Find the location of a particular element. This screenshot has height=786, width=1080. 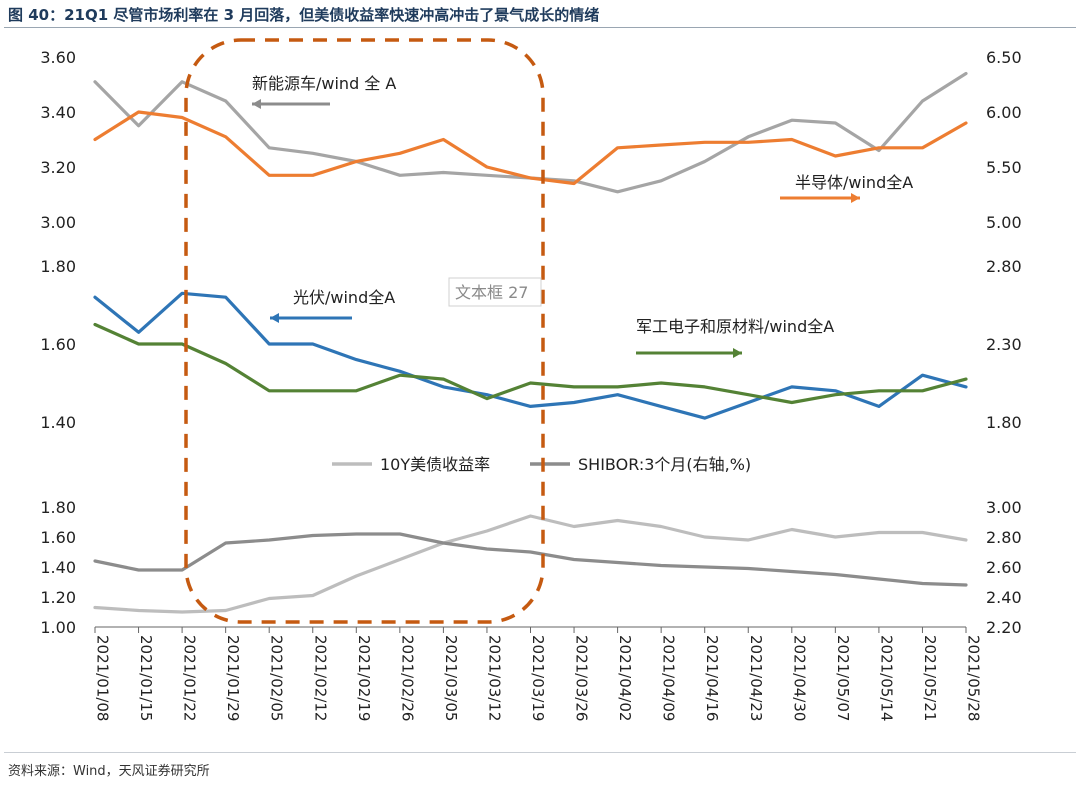

x-tick-label: 2021/04/09 is located at coordinates (669, 678).